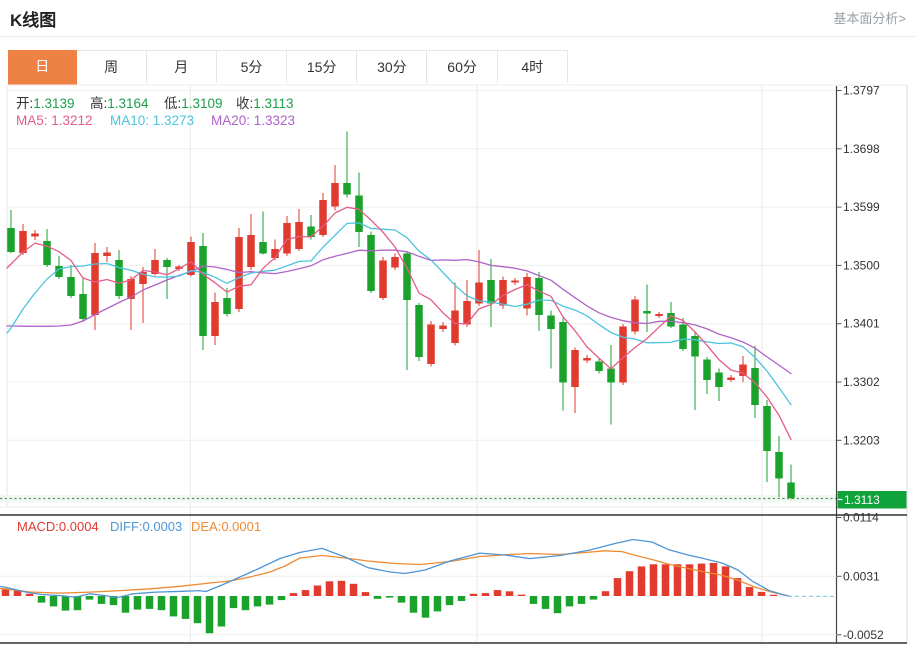  What do you see at coordinates (265, 103) in the screenshot?
I see `svg-text: 收:1.3113` at bounding box center [265, 103].